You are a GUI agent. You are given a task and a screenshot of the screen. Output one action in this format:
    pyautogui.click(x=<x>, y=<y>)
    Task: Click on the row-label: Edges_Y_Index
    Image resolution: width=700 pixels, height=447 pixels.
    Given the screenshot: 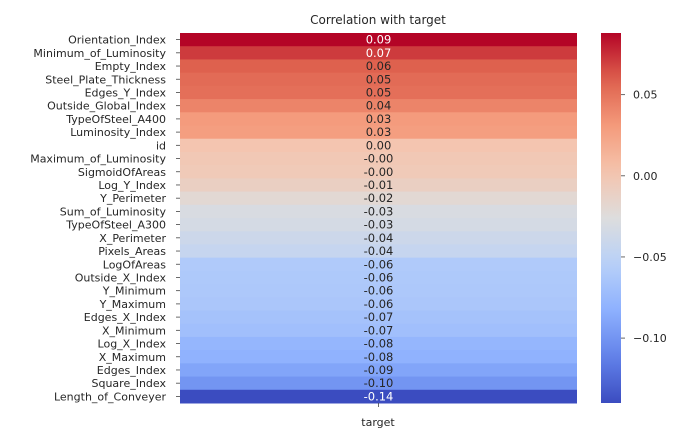 What is the action you would take?
    pyautogui.click(x=126, y=92)
    